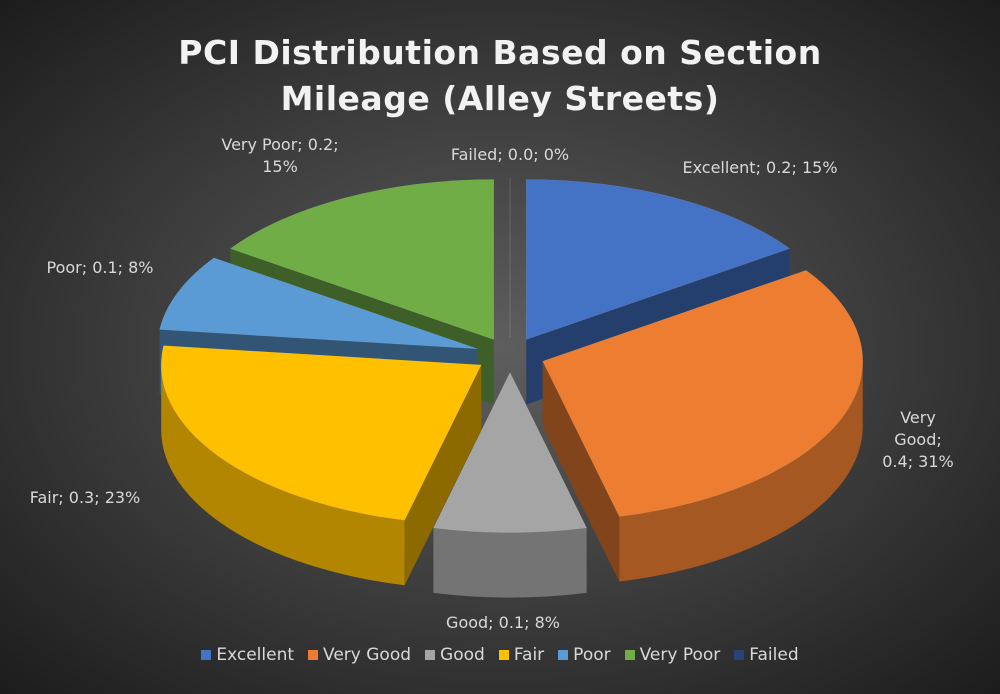  I want to click on legend-item: Fair, so click(521, 655).